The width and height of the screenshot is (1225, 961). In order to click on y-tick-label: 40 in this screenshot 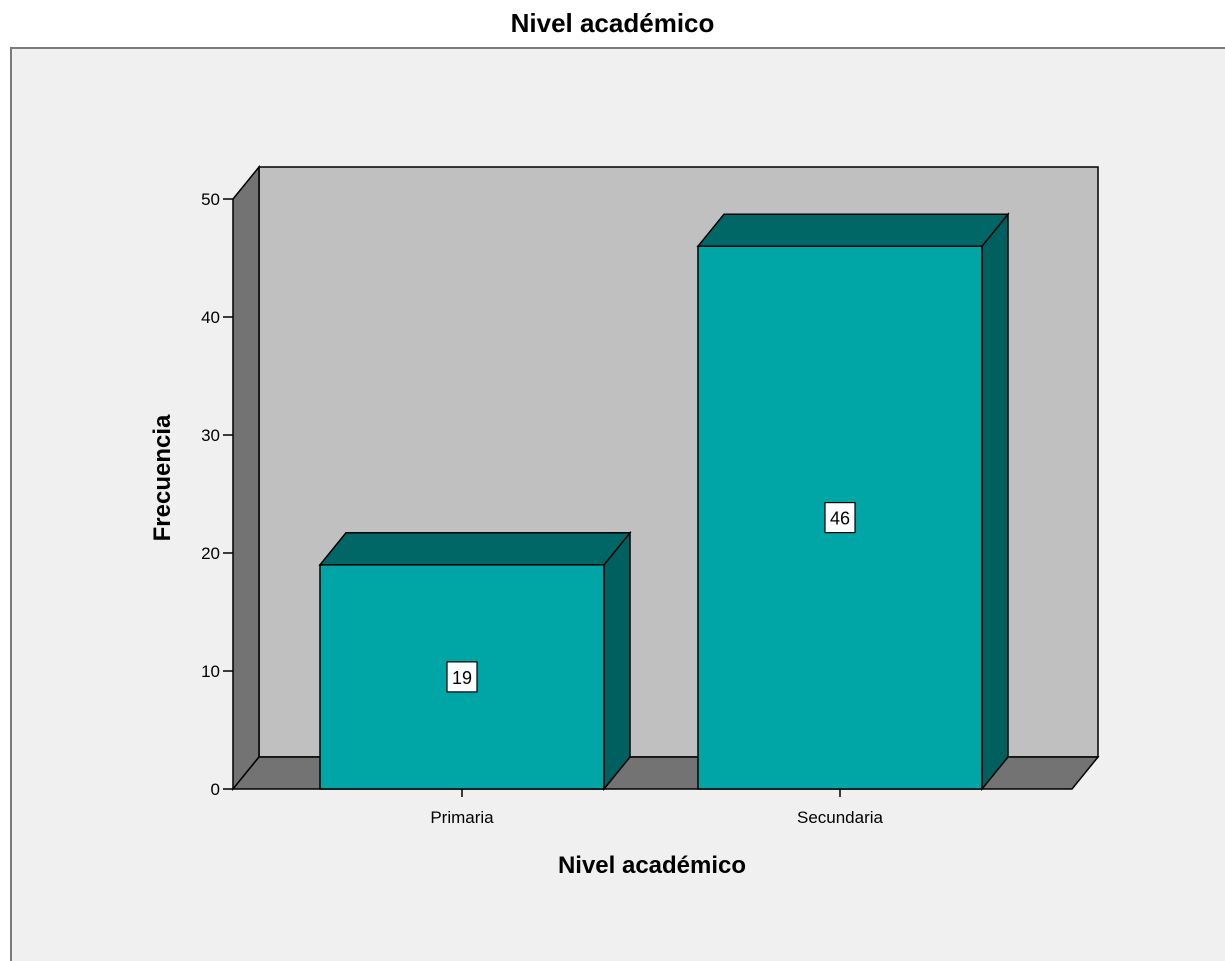, I will do `click(210, 317)`.